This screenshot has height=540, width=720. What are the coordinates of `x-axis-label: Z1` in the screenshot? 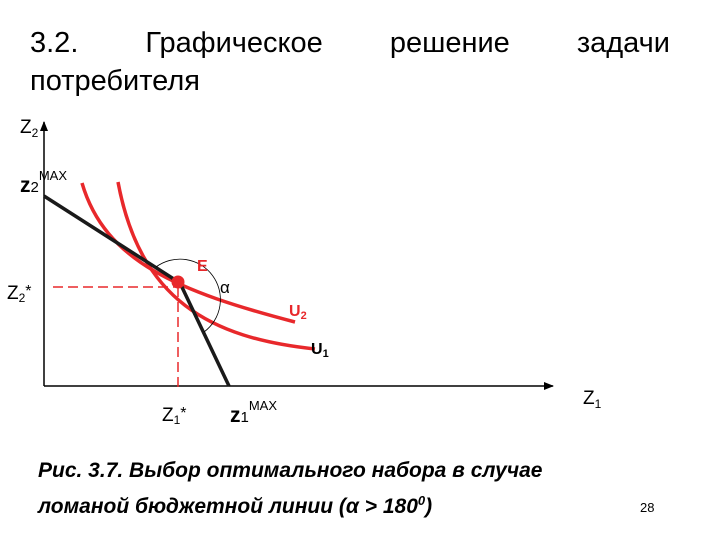 It's located at (592, 399).